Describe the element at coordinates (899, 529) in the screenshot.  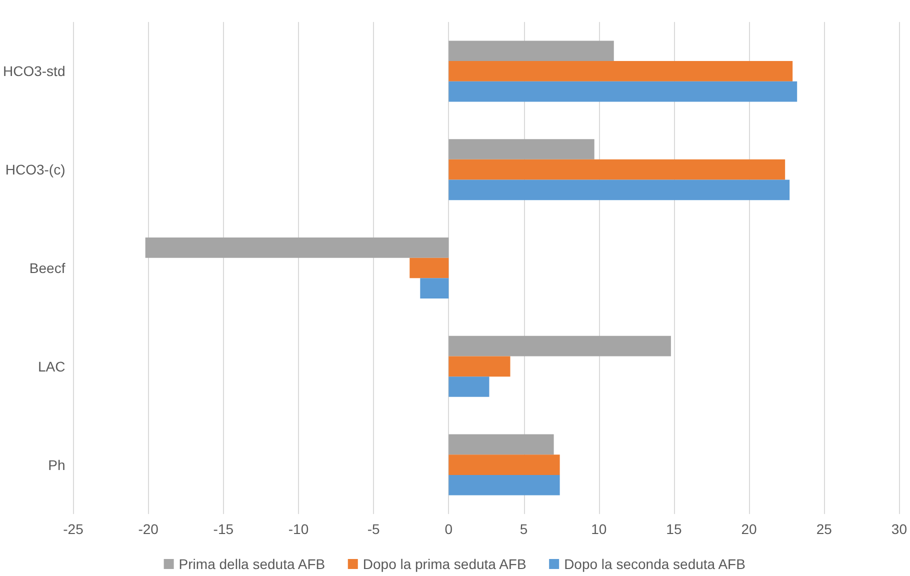
I see `x-tick-label: 30` at that location.